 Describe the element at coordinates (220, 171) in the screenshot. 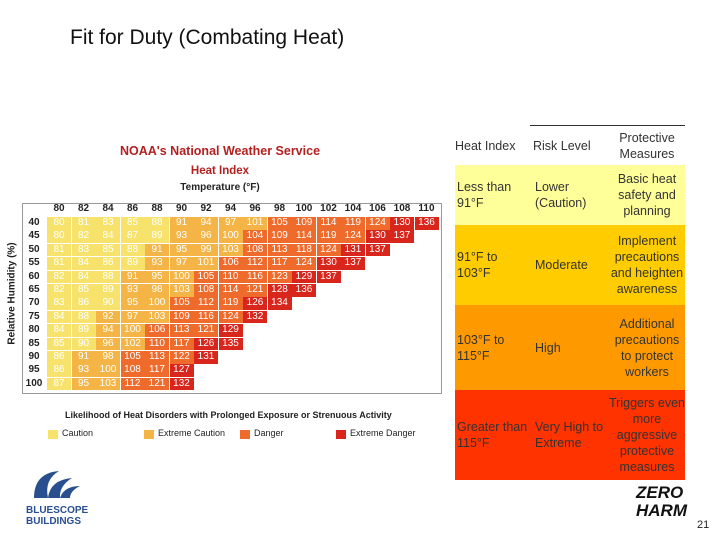

I see `chart-subtitle: Heat Index` at that location.